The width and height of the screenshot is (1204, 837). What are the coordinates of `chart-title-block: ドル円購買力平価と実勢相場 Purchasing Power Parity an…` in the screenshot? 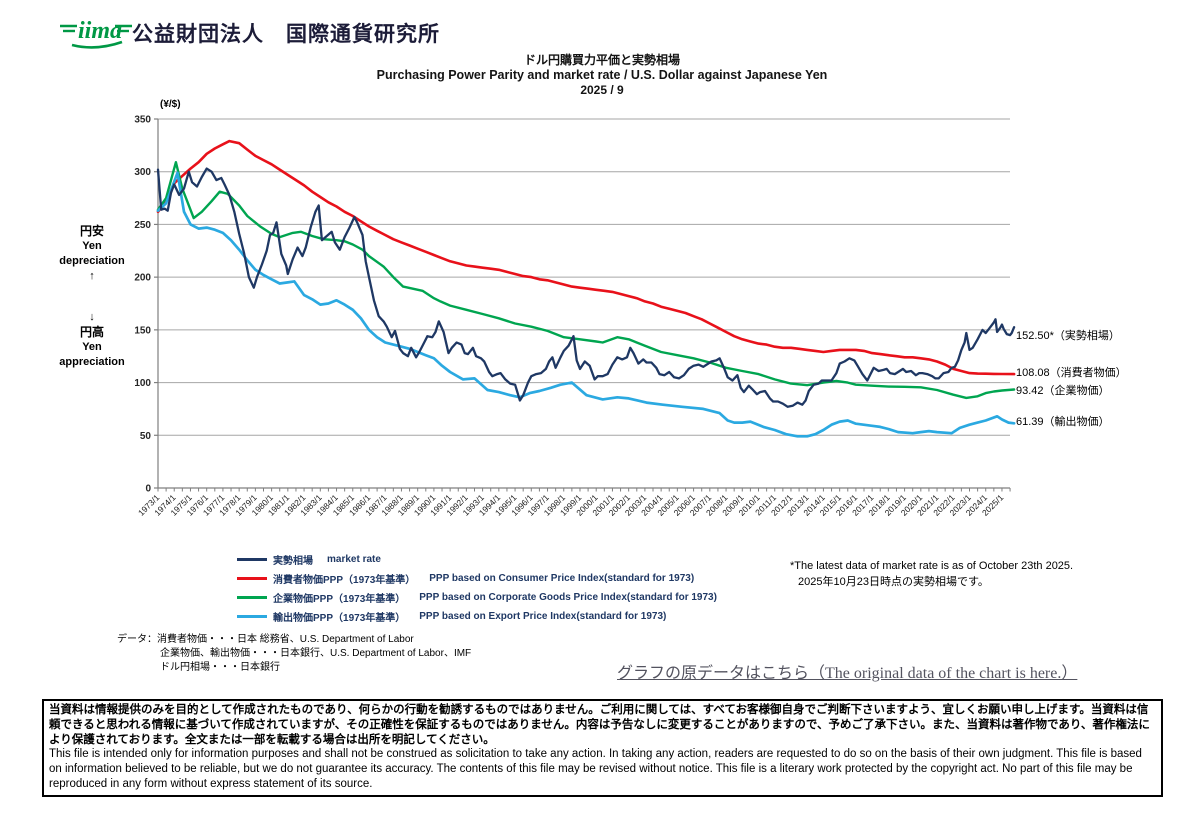 It's located at (602, 75).